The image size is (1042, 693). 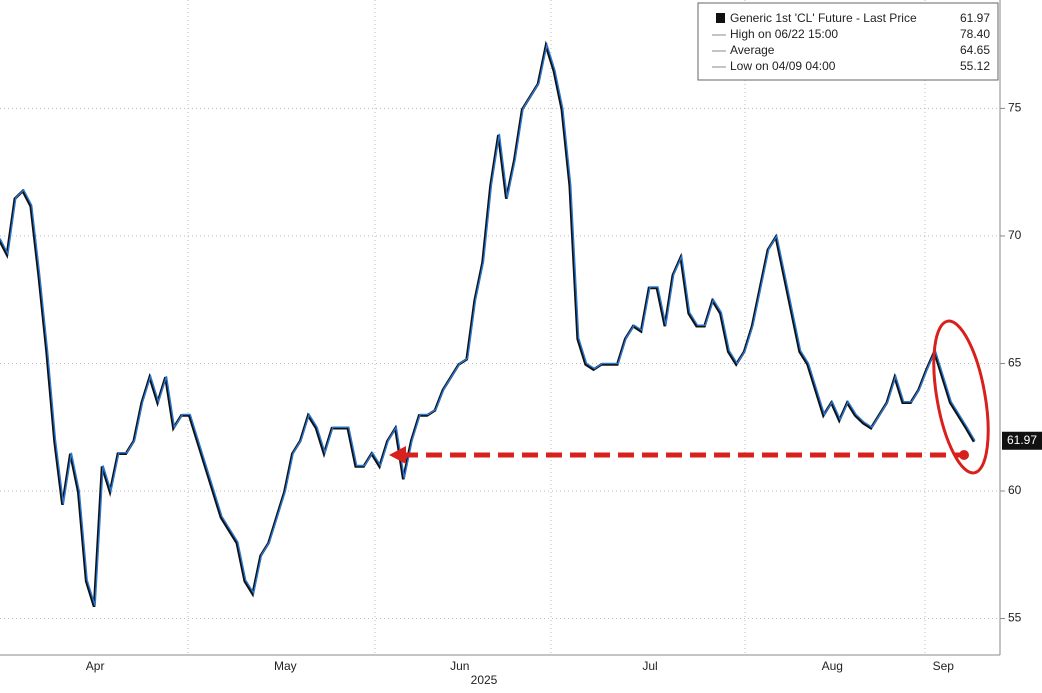 I want to click on legend-stat-label: Average, so click(x=752, y=50).